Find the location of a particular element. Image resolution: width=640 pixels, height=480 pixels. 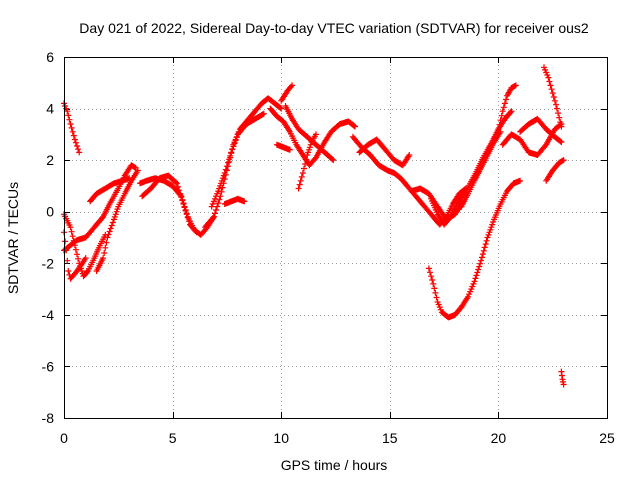

y-tick-label: 4 is located at coordinates (50, 109).